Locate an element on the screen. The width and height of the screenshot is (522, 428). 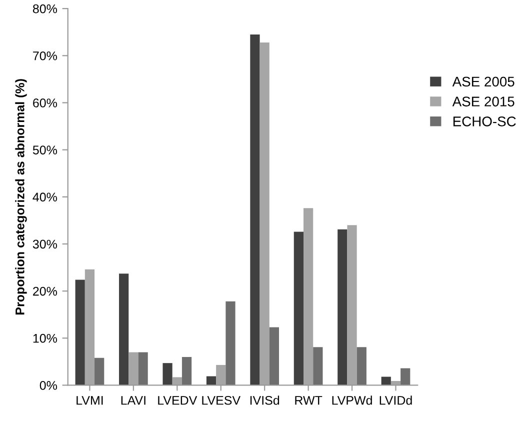
x-tick-label: LVPWd is located at coordinates (352, 400).